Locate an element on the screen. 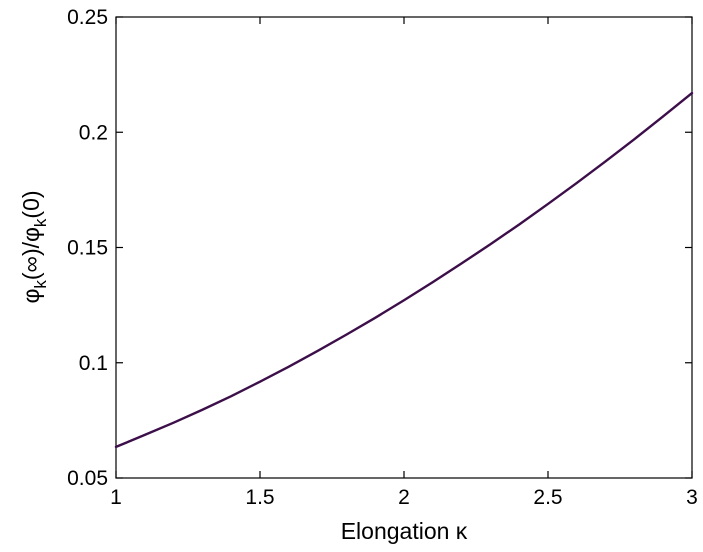 This screenshot has width=703, height=552. y-axis-label: φk(∞)/φk(0) is located at coordinates (34, 246).